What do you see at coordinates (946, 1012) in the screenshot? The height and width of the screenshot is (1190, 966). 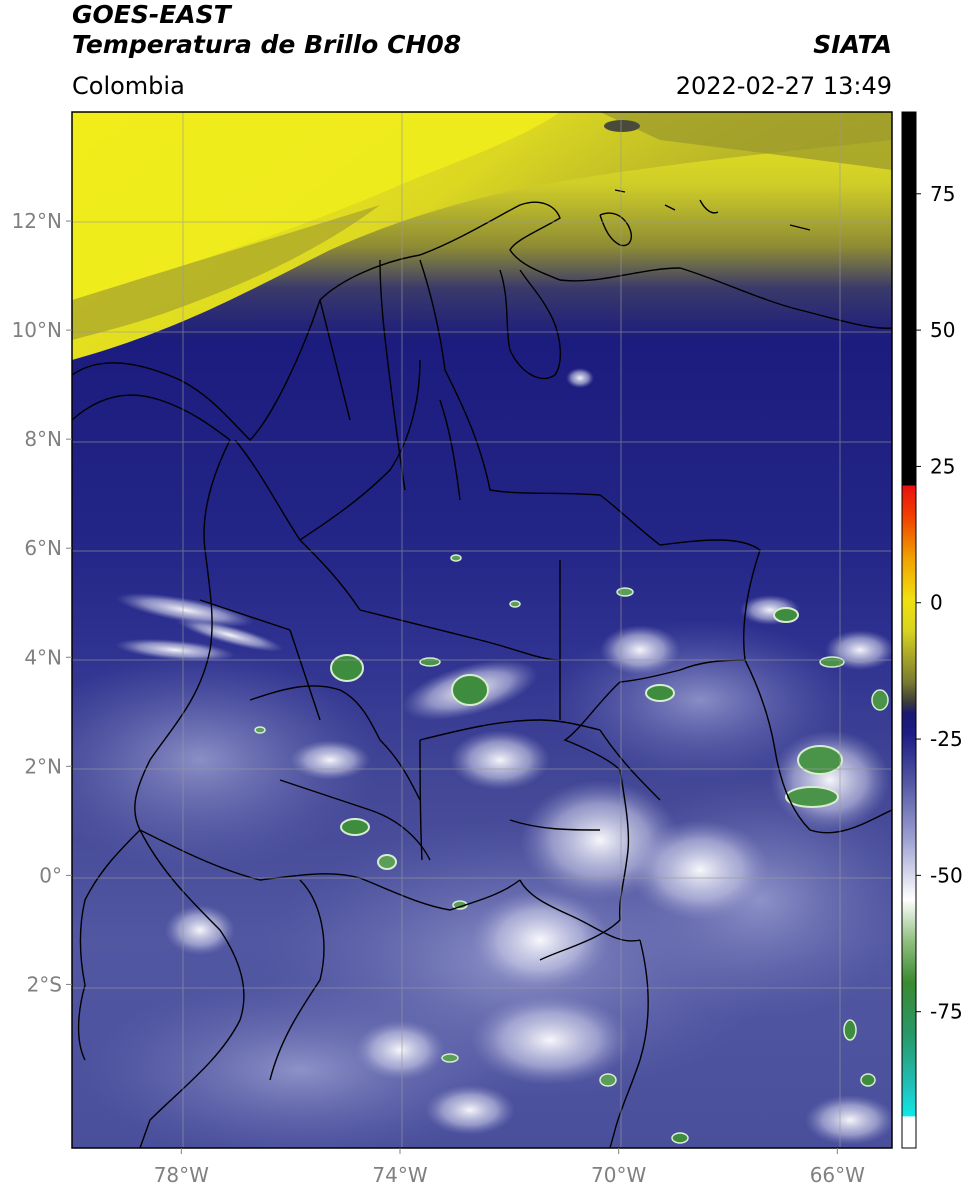 I see `colorbar-tick-label: -75` at bounding box center [946, 1012].